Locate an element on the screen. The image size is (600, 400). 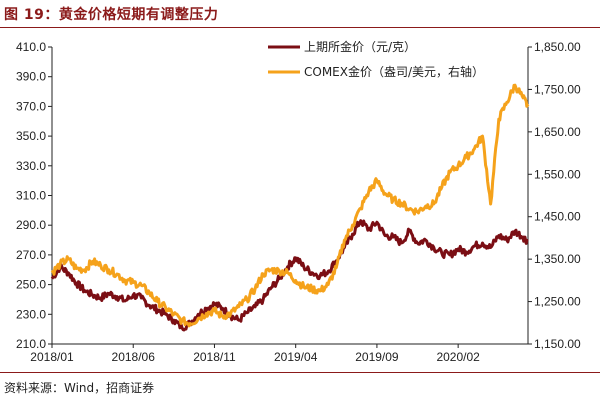
left-tick-label: 230.0 is located at coordinates (31, 314).